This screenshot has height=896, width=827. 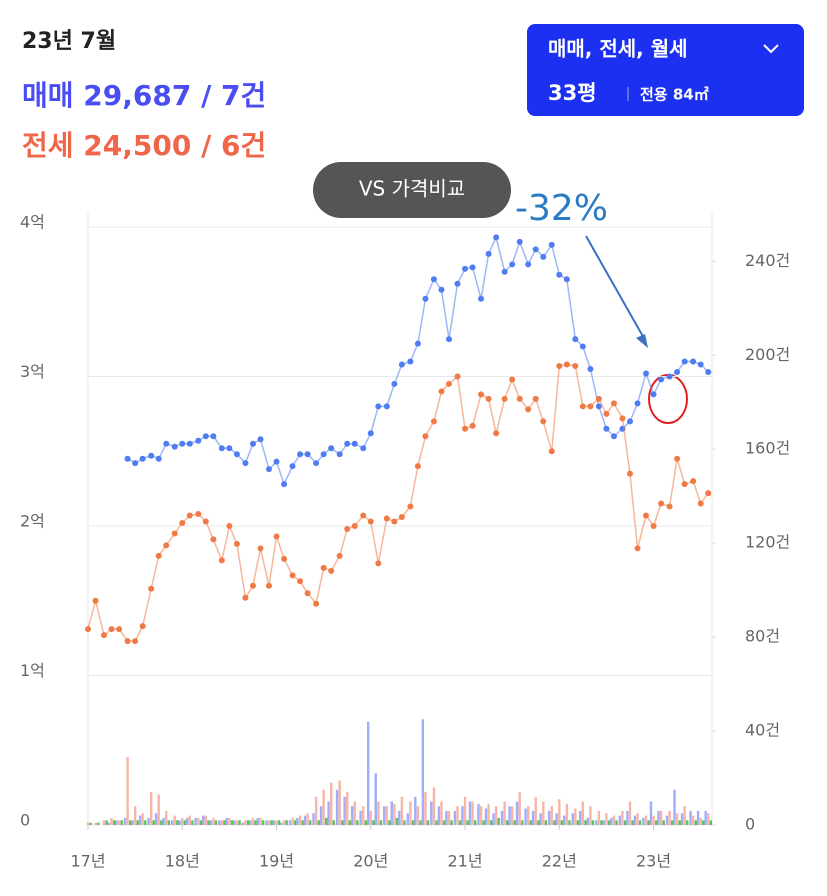 I want to click on compare-label: VS 가격비교, so click(x=412, y=189).